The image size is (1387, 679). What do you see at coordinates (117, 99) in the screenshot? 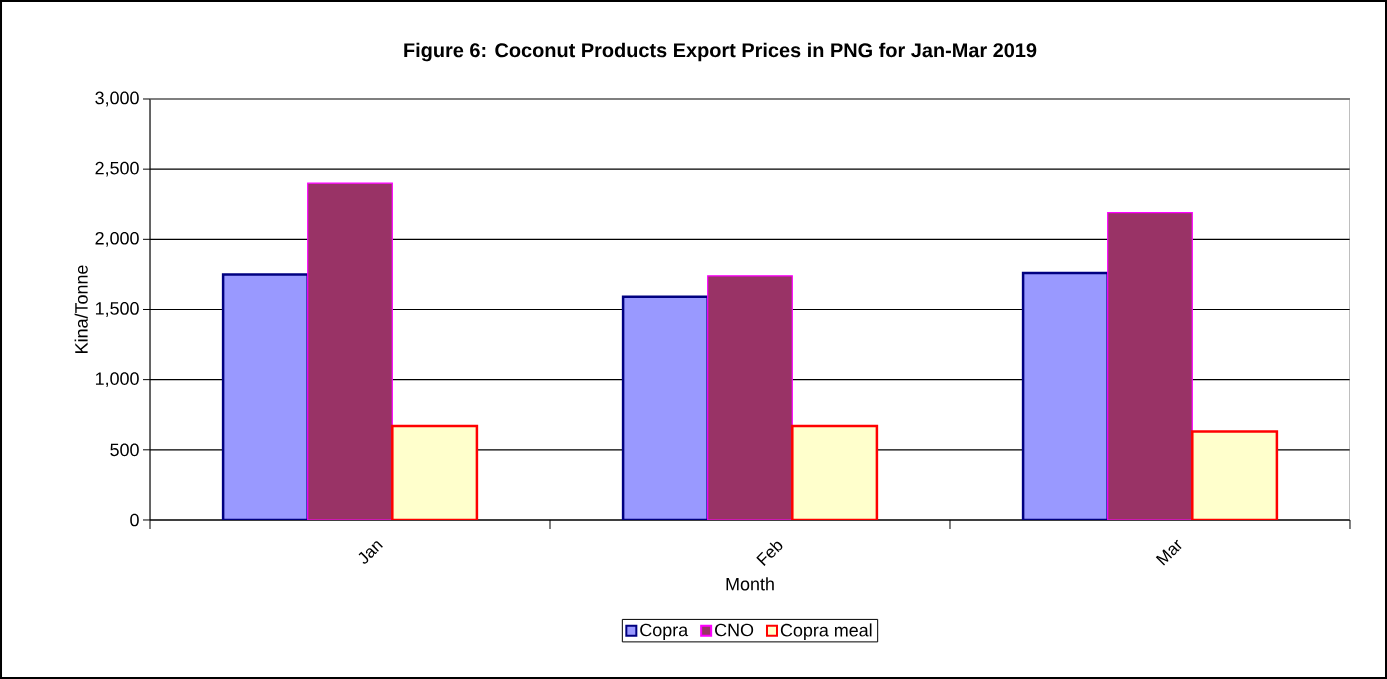
I see `y-tick-label: 3,000` at bounding box center [117, 99].